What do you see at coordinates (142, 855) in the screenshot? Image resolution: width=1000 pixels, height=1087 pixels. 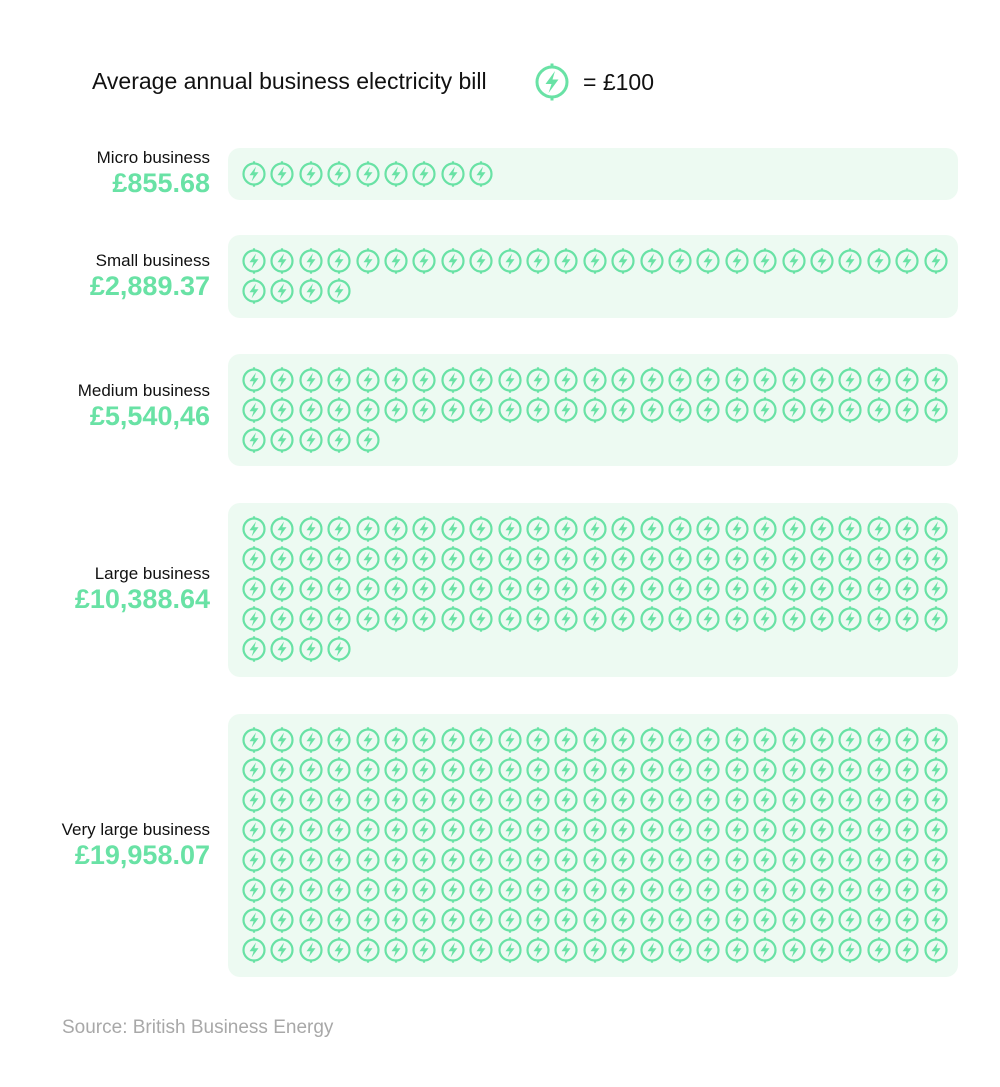 I see `category-value: £19,958.07` at bounding box center [142, 855].